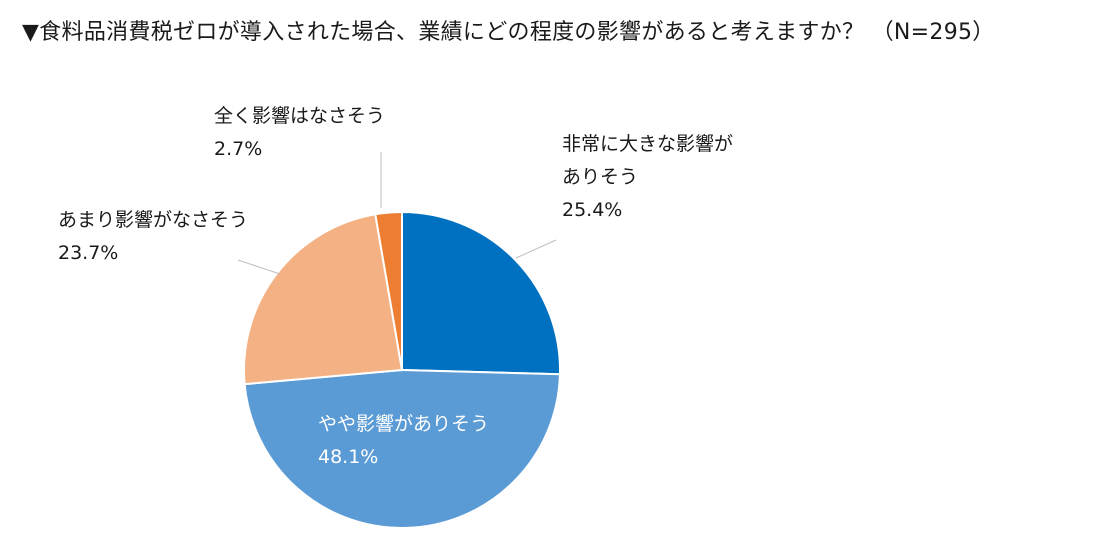  I want to click on slice-label-1: 非常に大きな影響が ありそう 25.4%, so click(647, 177).